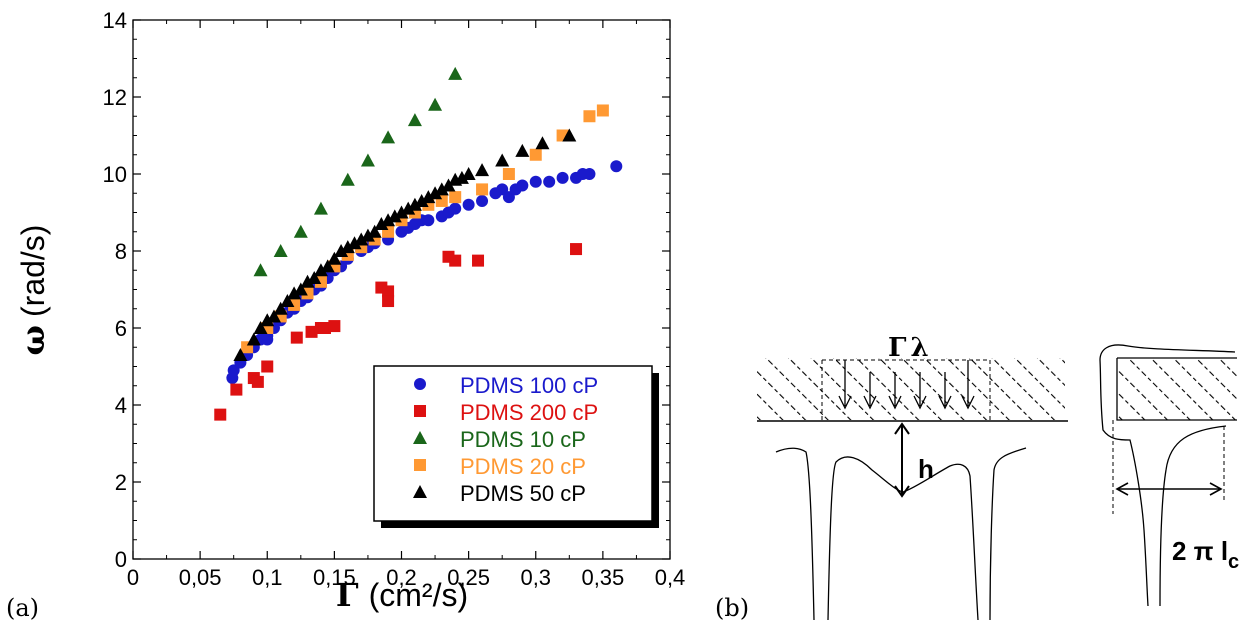 The height and width of the screenshot is (634, 1255). Describe the element at coordinates (1169, 489) in the screenshot. I see `capillary-arrow` at that location.